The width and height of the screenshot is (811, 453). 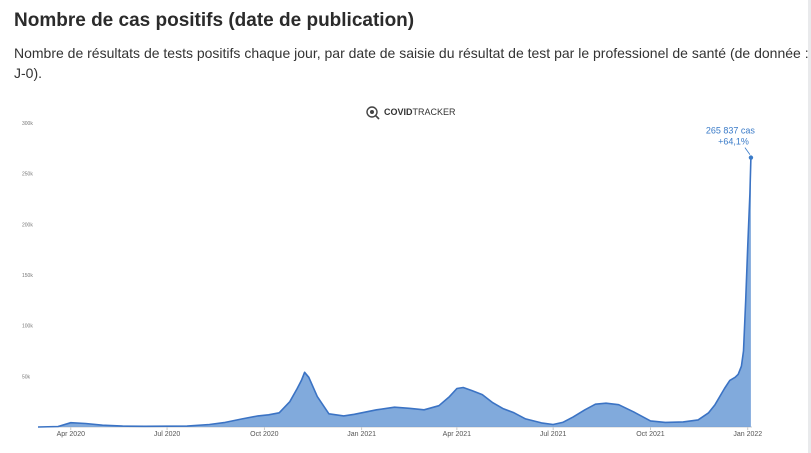 What do you see at coordinates (27, 175) in the screenshot?
I see `y-tick-label: 250k` at bounding box center [27, 175].